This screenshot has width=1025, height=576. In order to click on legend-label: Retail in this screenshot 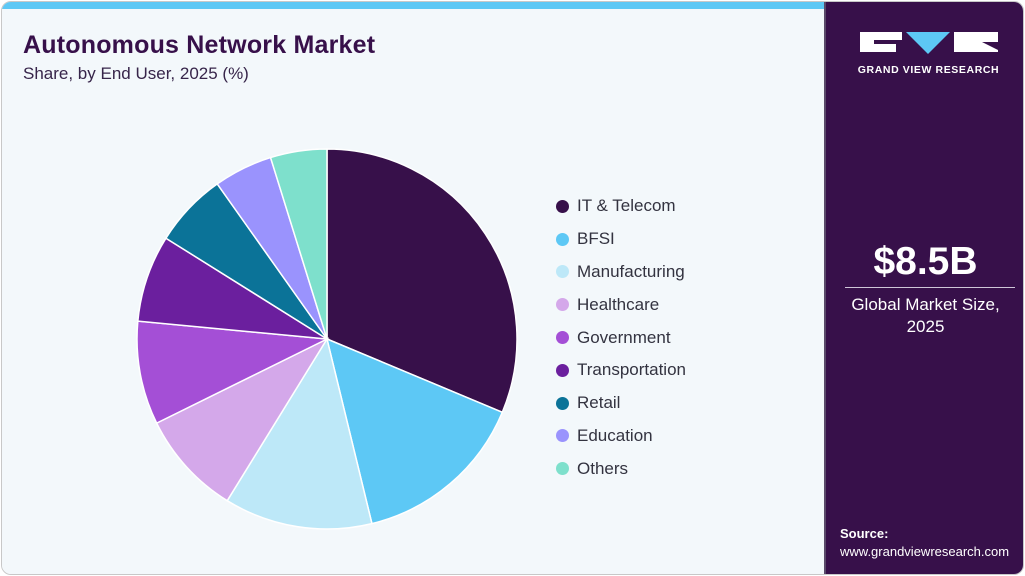, I will do `click(599, 403)`.